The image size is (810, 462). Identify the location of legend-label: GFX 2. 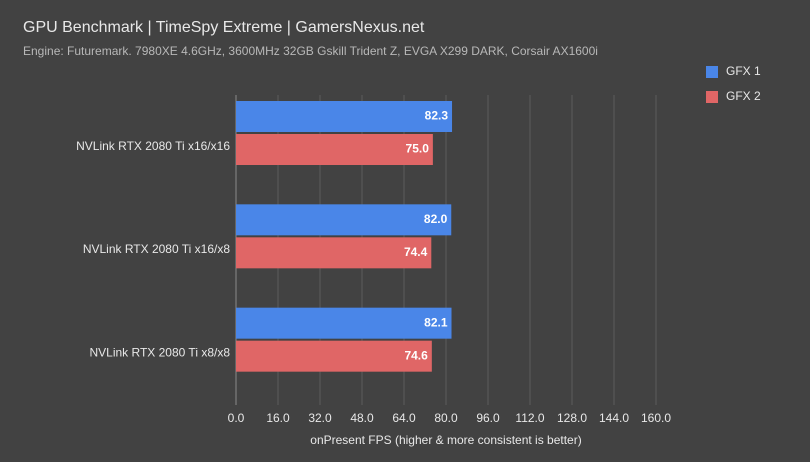
(743, 96).